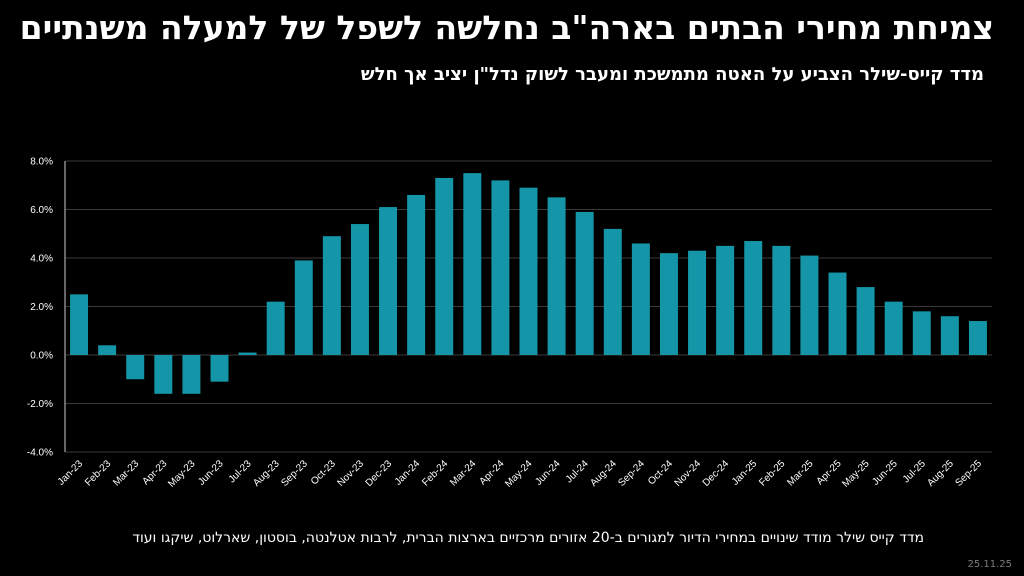  Describe the element at coordinates (716, 473) in the screenshot. I see `x-tick-label: Dec-24` at that location.